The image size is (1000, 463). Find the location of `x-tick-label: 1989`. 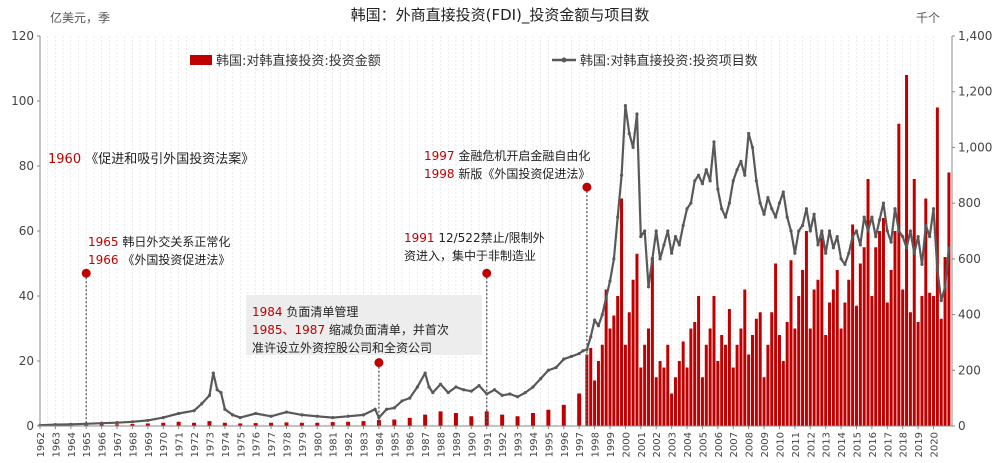

x-tick-label: 1989 is located at coordinates (457, 444).